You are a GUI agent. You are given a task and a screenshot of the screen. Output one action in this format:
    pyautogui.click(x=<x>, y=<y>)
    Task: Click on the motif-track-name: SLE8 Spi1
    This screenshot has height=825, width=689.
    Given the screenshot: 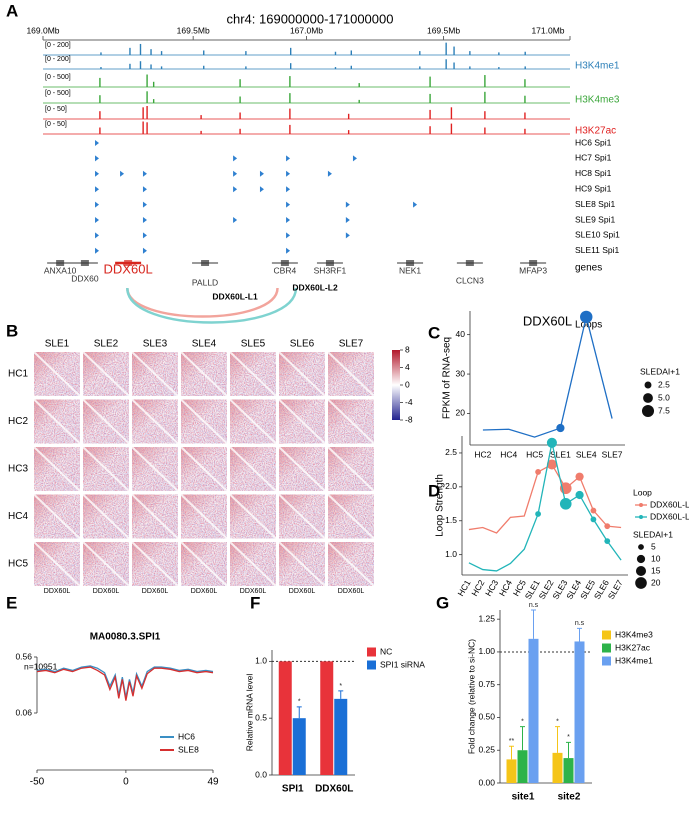 What is the action you would take?
    pyautogui.click(x=595, y=204)
    